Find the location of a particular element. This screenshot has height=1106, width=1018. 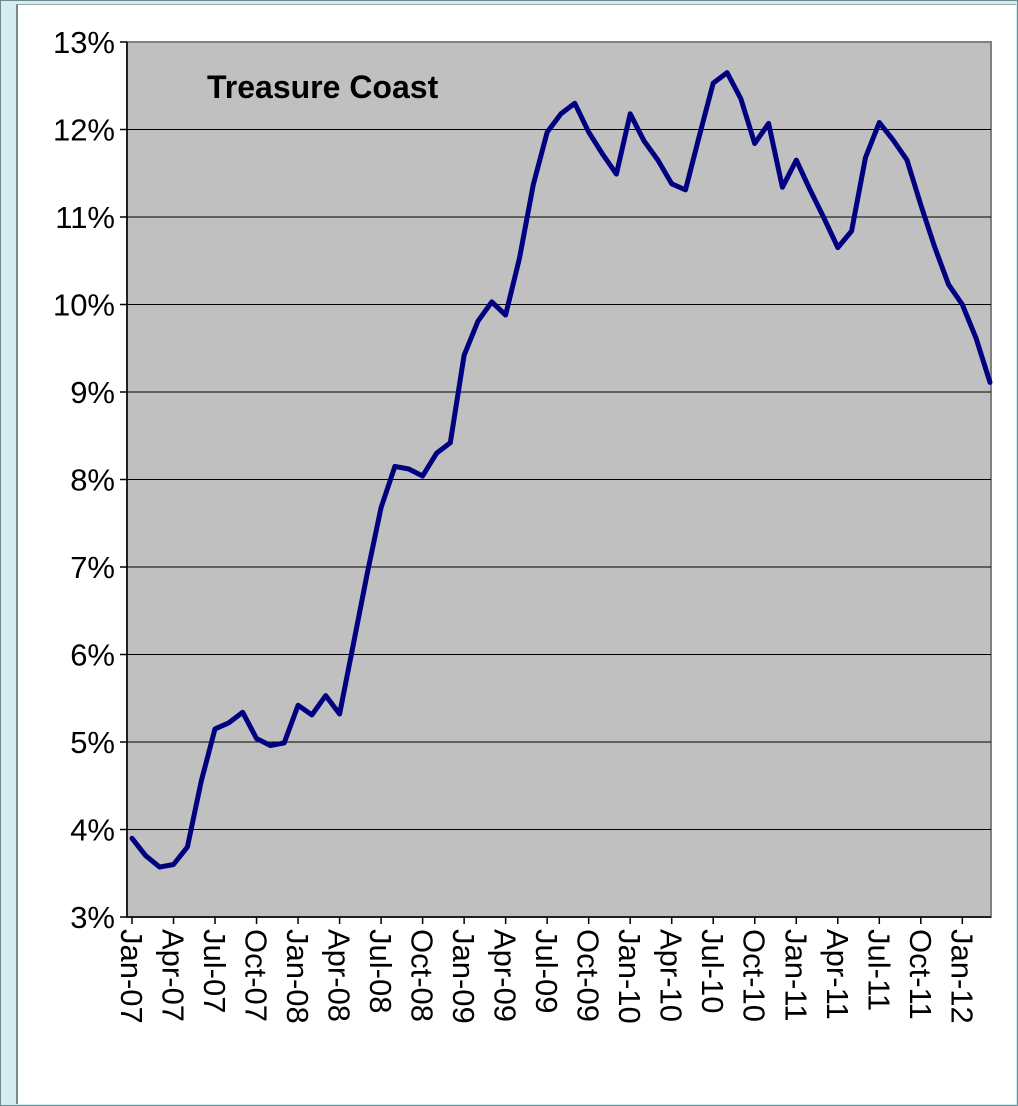

x-tick-label: Jul-11 is located at coordinates (878, 970).